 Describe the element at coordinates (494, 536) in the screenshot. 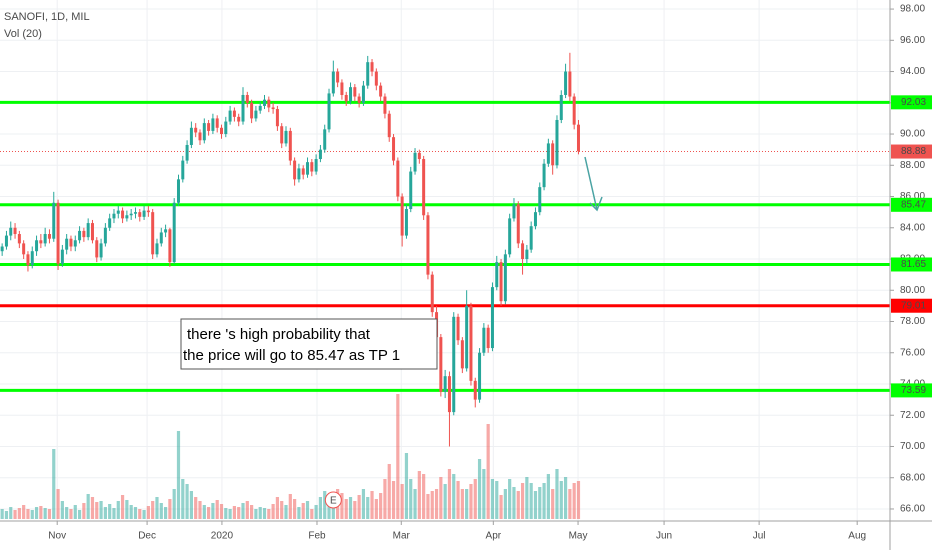

I see `x-tick-label: Apr` at that location.